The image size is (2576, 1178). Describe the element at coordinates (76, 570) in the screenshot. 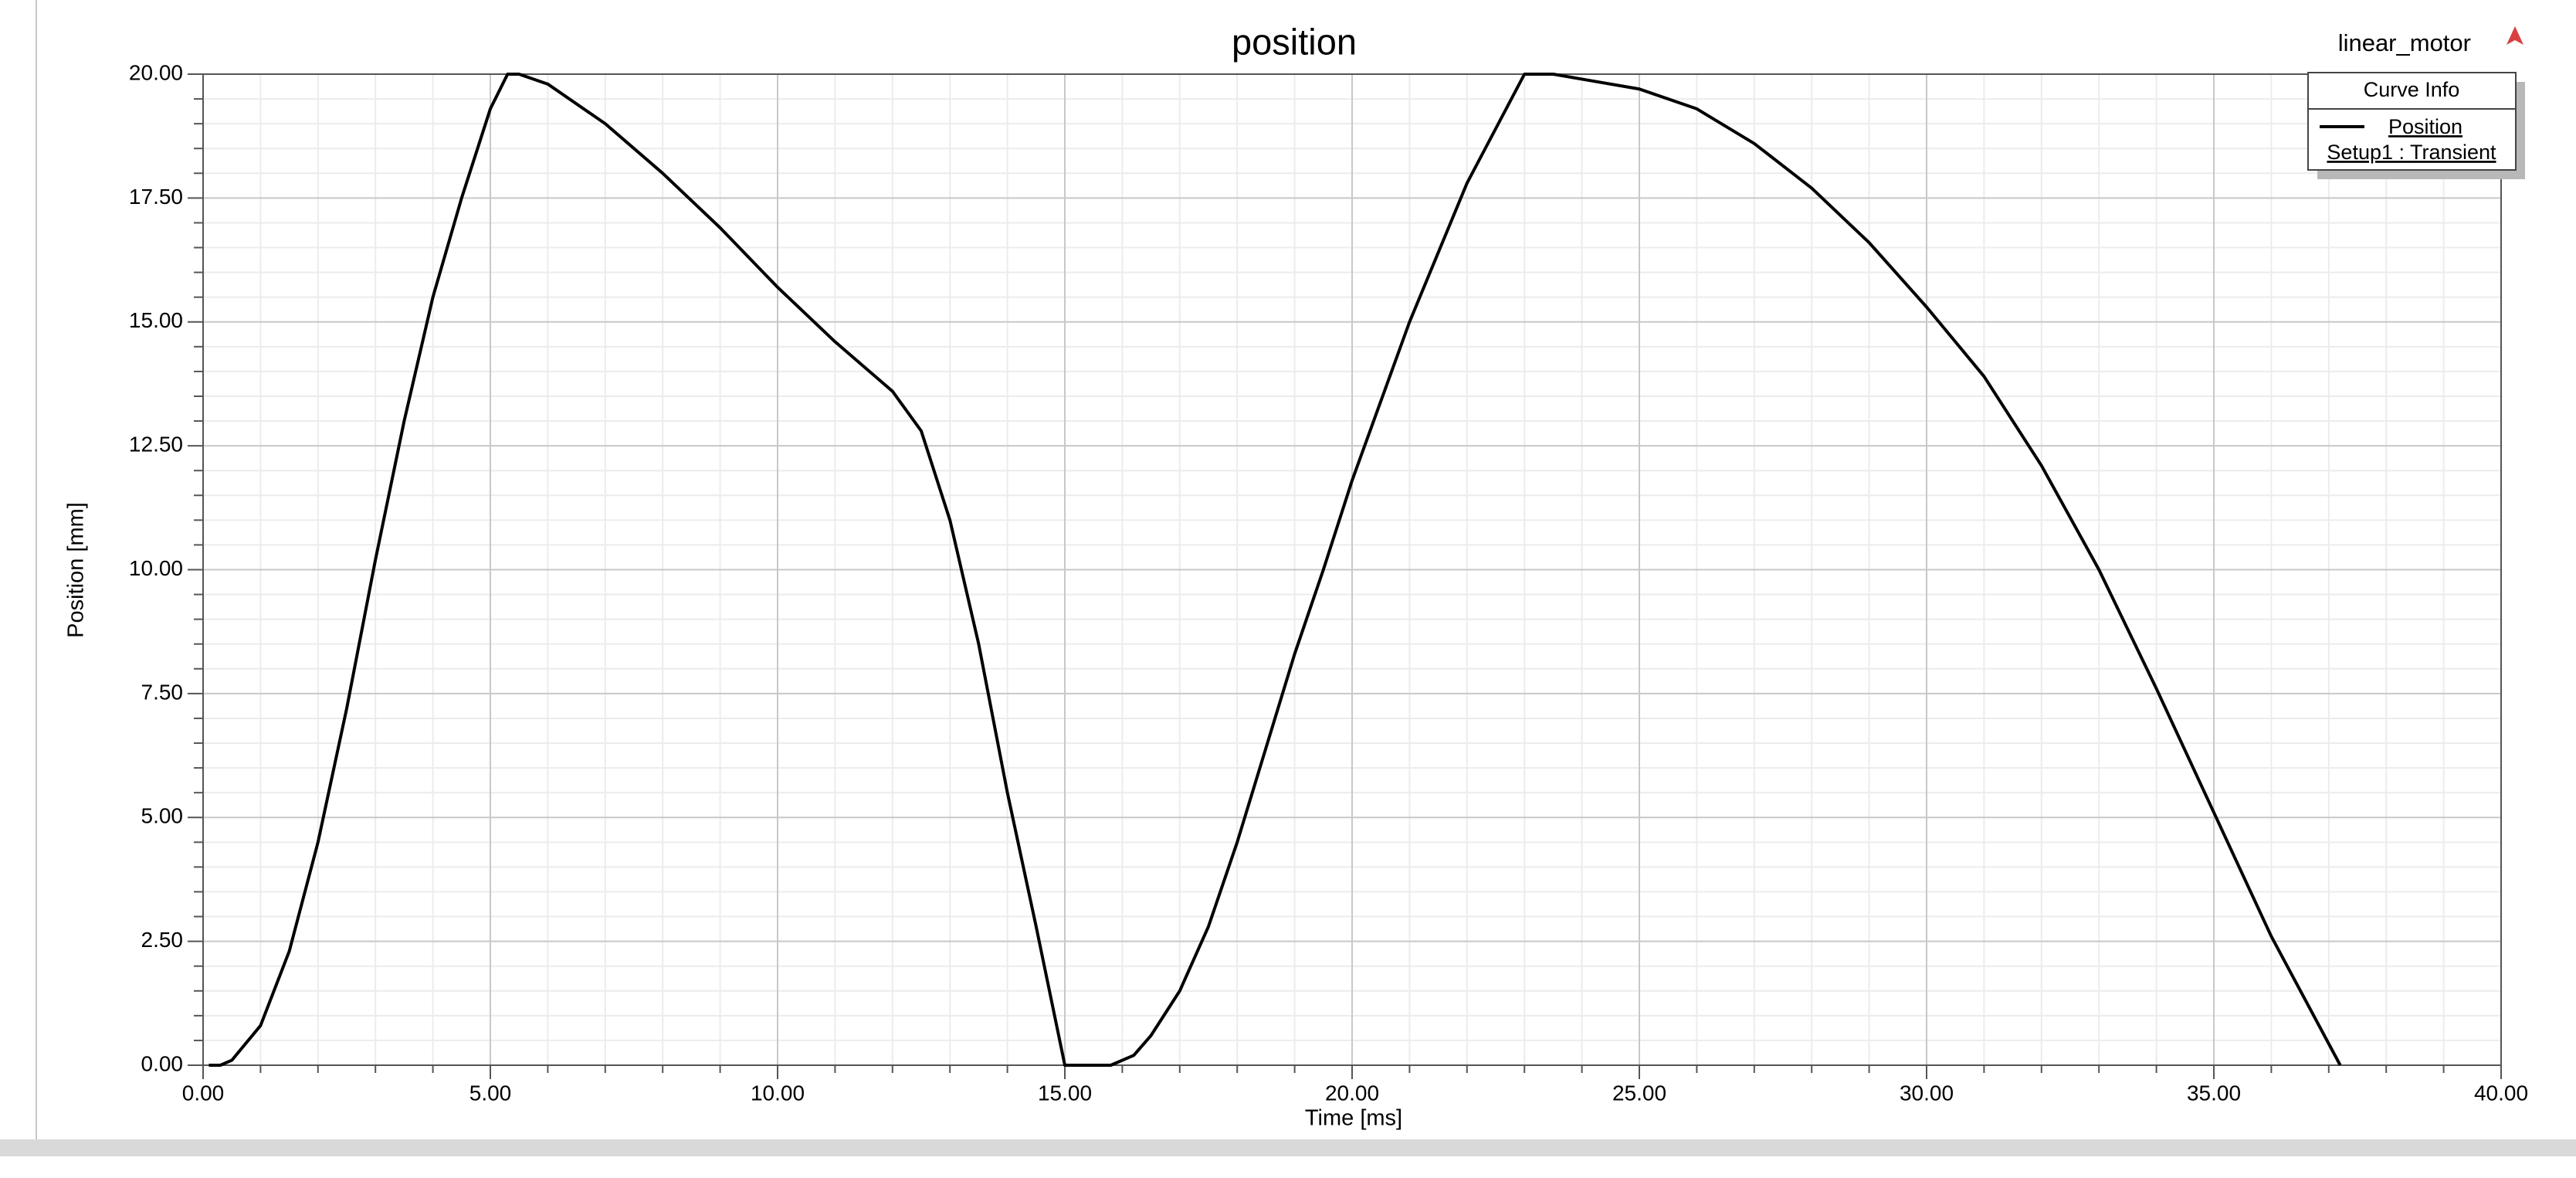

I see `y-axis-label: Position [mm]` at that location.